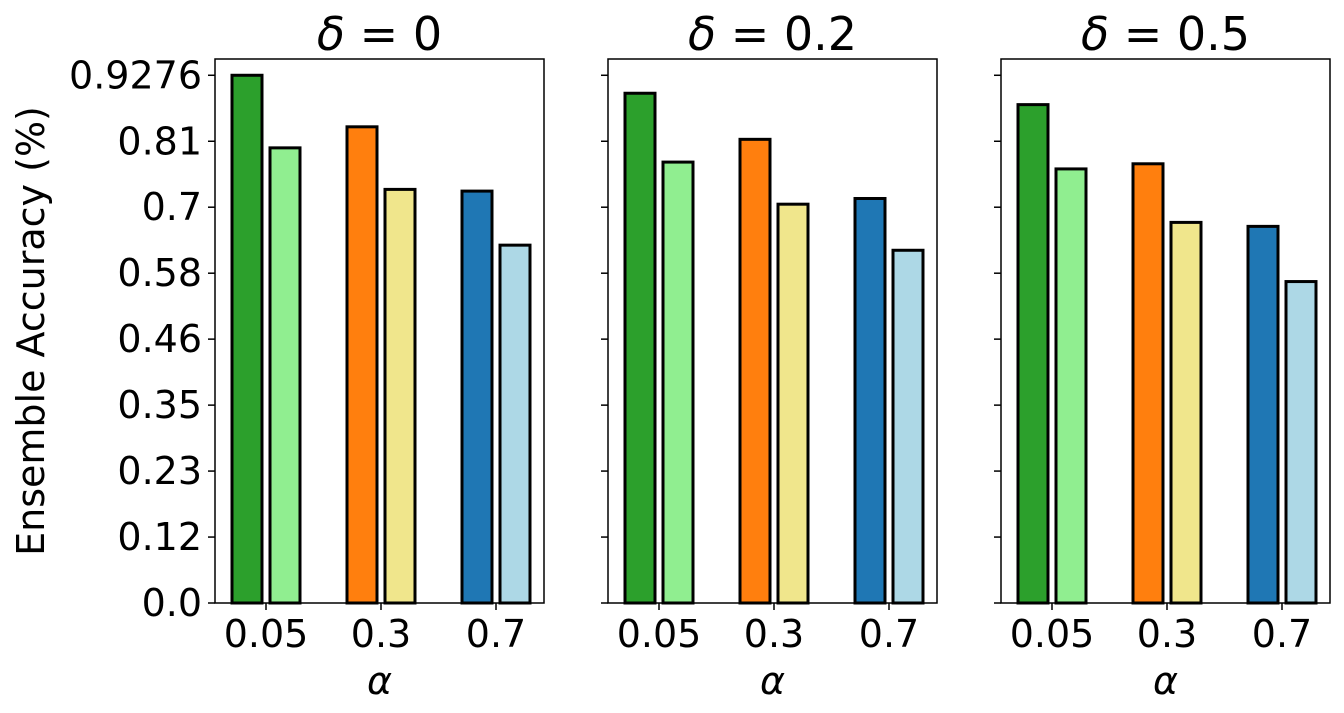  Describe the element at coordinates (786, 34) in the screenshot. I see `title-value: = 0.2` at that location.